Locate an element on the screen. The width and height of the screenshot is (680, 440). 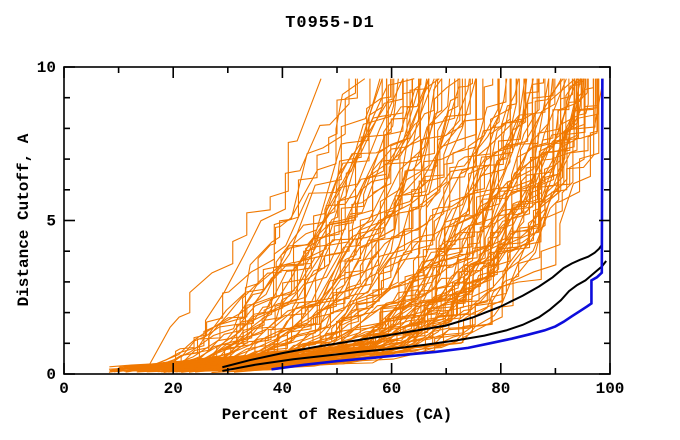
x-tick-label: 60 is located at coordinates (391, 389).